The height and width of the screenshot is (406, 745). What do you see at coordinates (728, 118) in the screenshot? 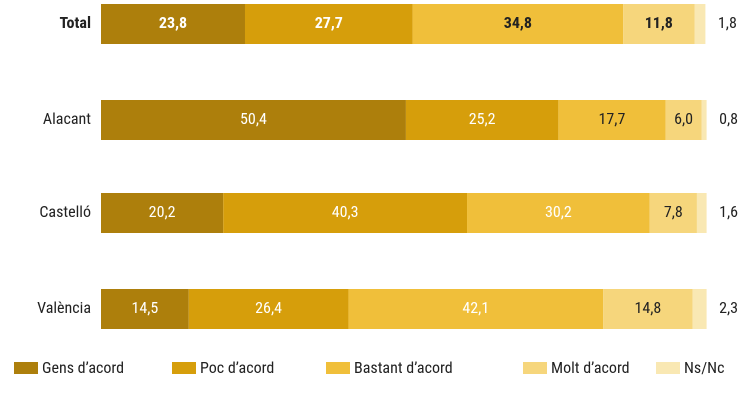
I see `value-label: 0,8` at bounding box center [728, 118].